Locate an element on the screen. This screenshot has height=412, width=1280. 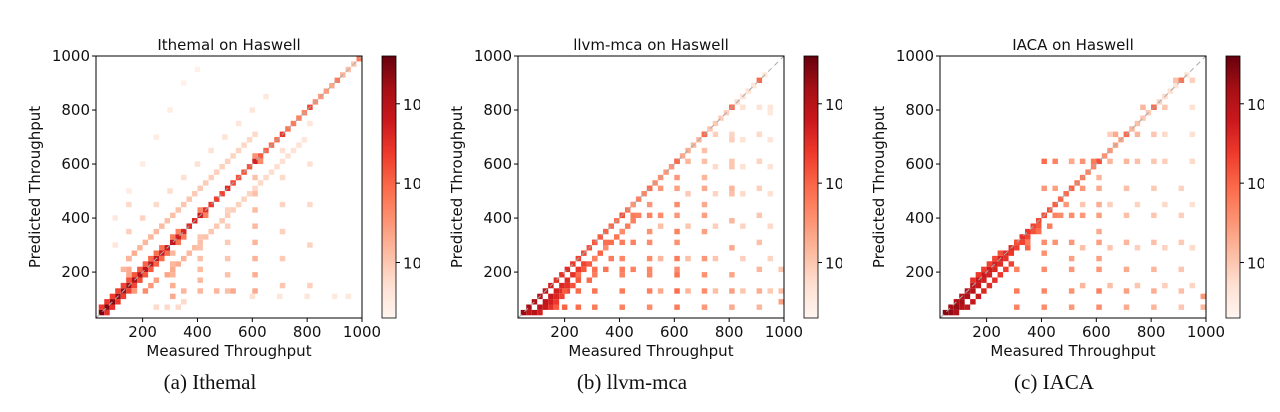
x-tick-label: 200 is located at coordinates (564, 332).